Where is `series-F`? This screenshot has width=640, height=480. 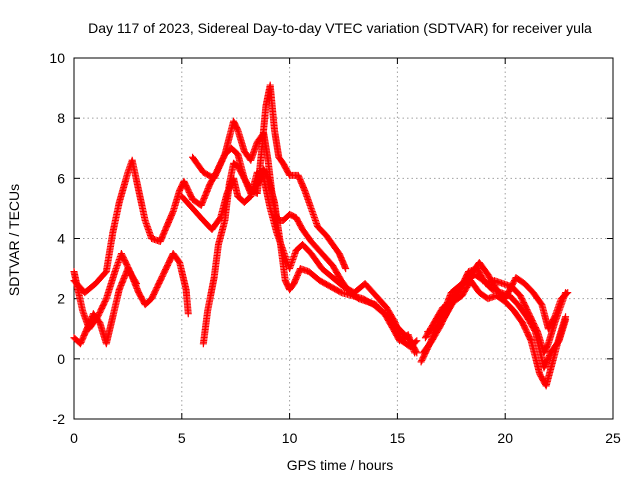
series-F is located at coordinates (274, 214).